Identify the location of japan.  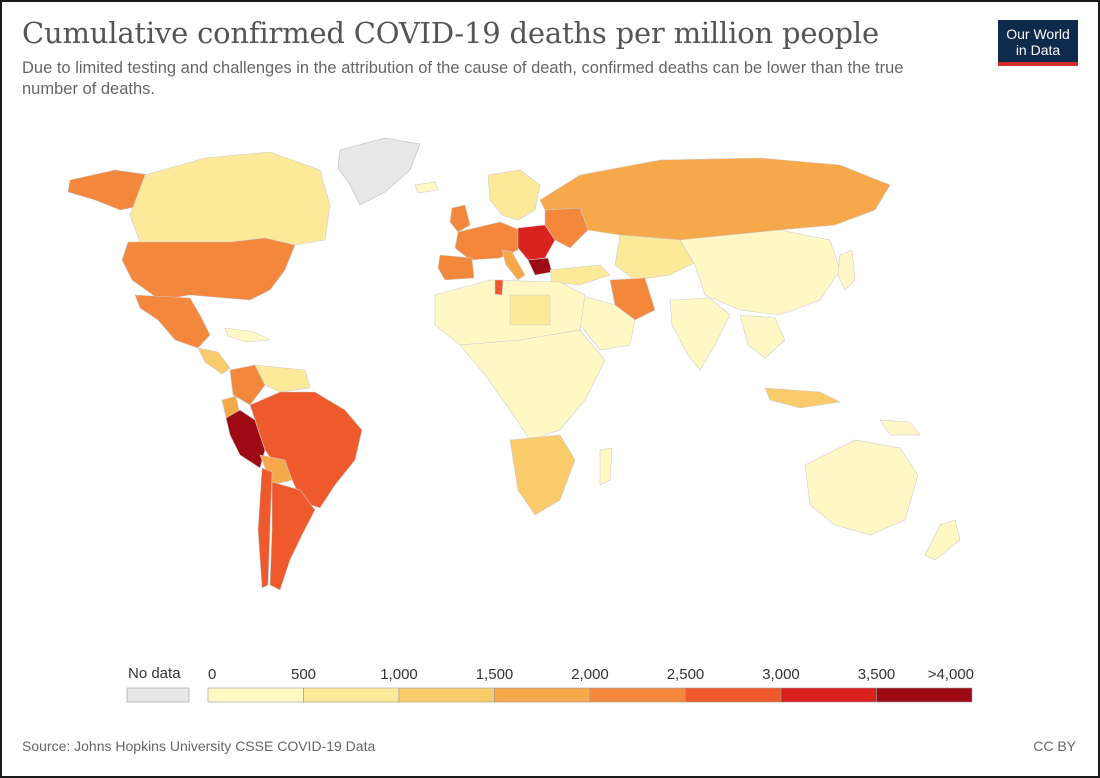
(846, 270).